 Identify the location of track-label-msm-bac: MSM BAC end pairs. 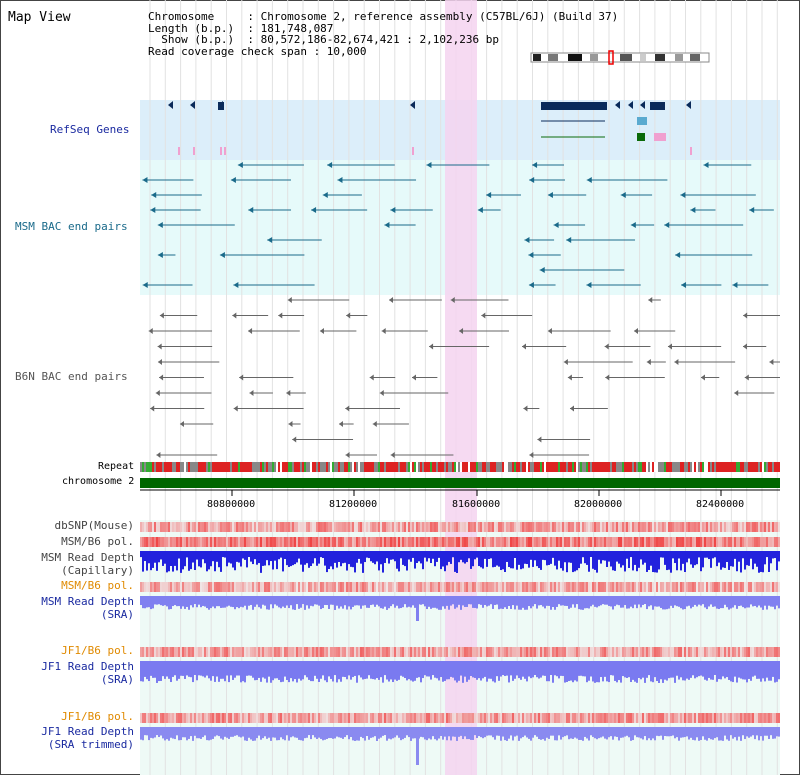
(71, 226).